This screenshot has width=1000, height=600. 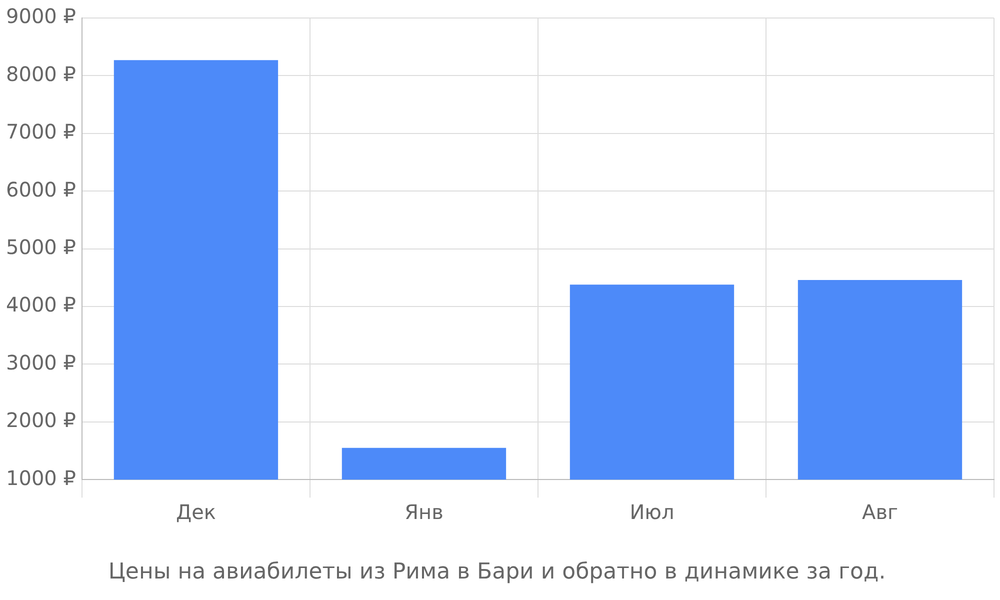 I want to click on y-tick-label: 4000 ₽, so click(x=41, y=304).